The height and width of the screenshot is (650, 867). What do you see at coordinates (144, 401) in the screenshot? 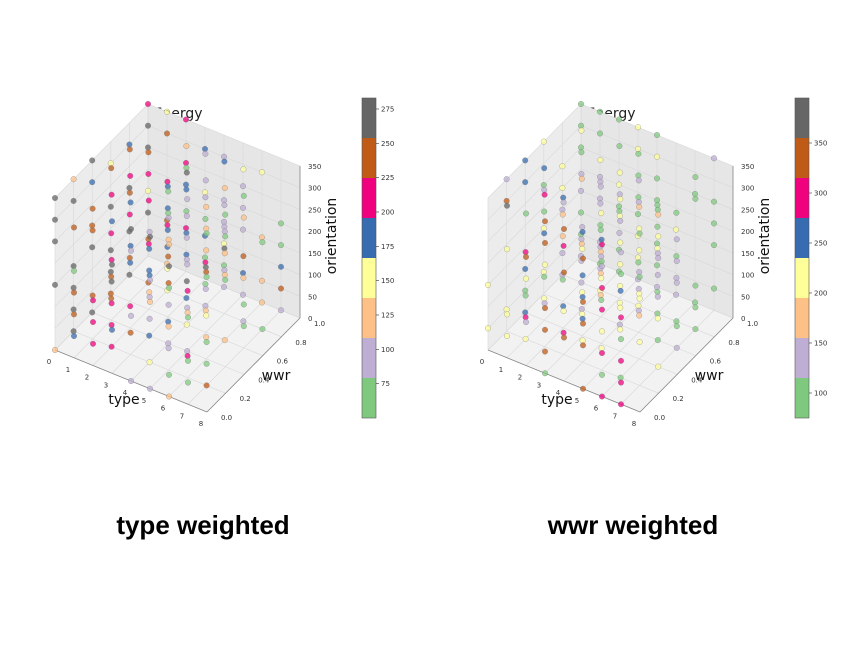
I see `type-tick-label: 5` at bounding box center [144, 401].